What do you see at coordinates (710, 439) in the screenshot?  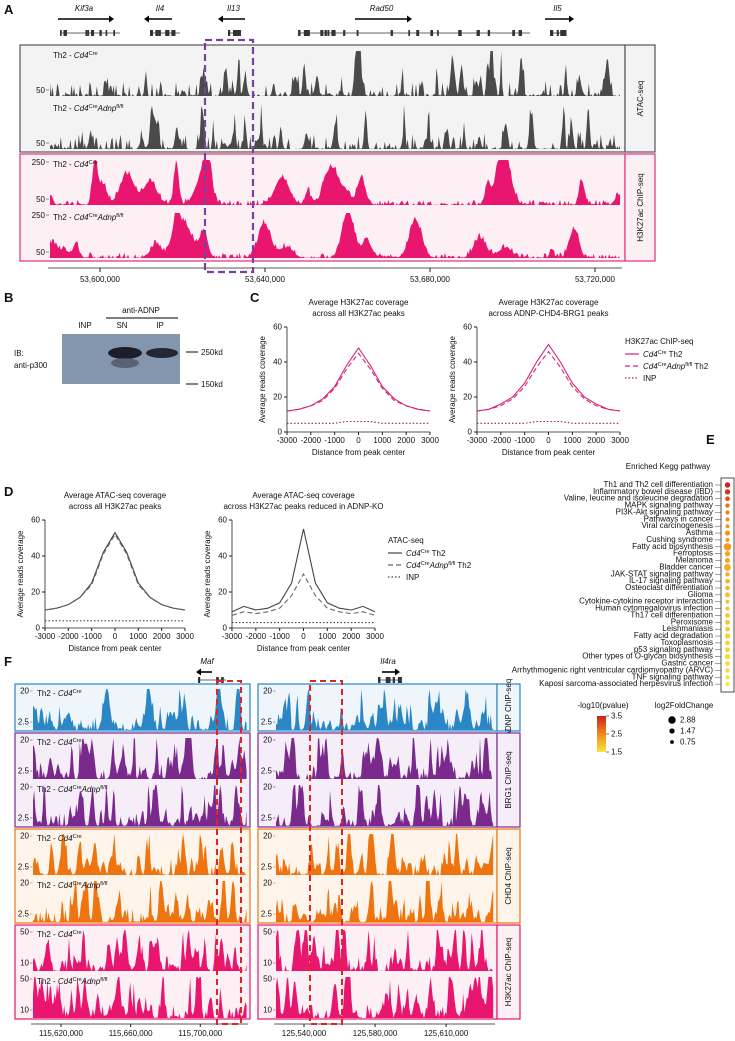 I see `panel-label: E` at bounding box center [710, 439].